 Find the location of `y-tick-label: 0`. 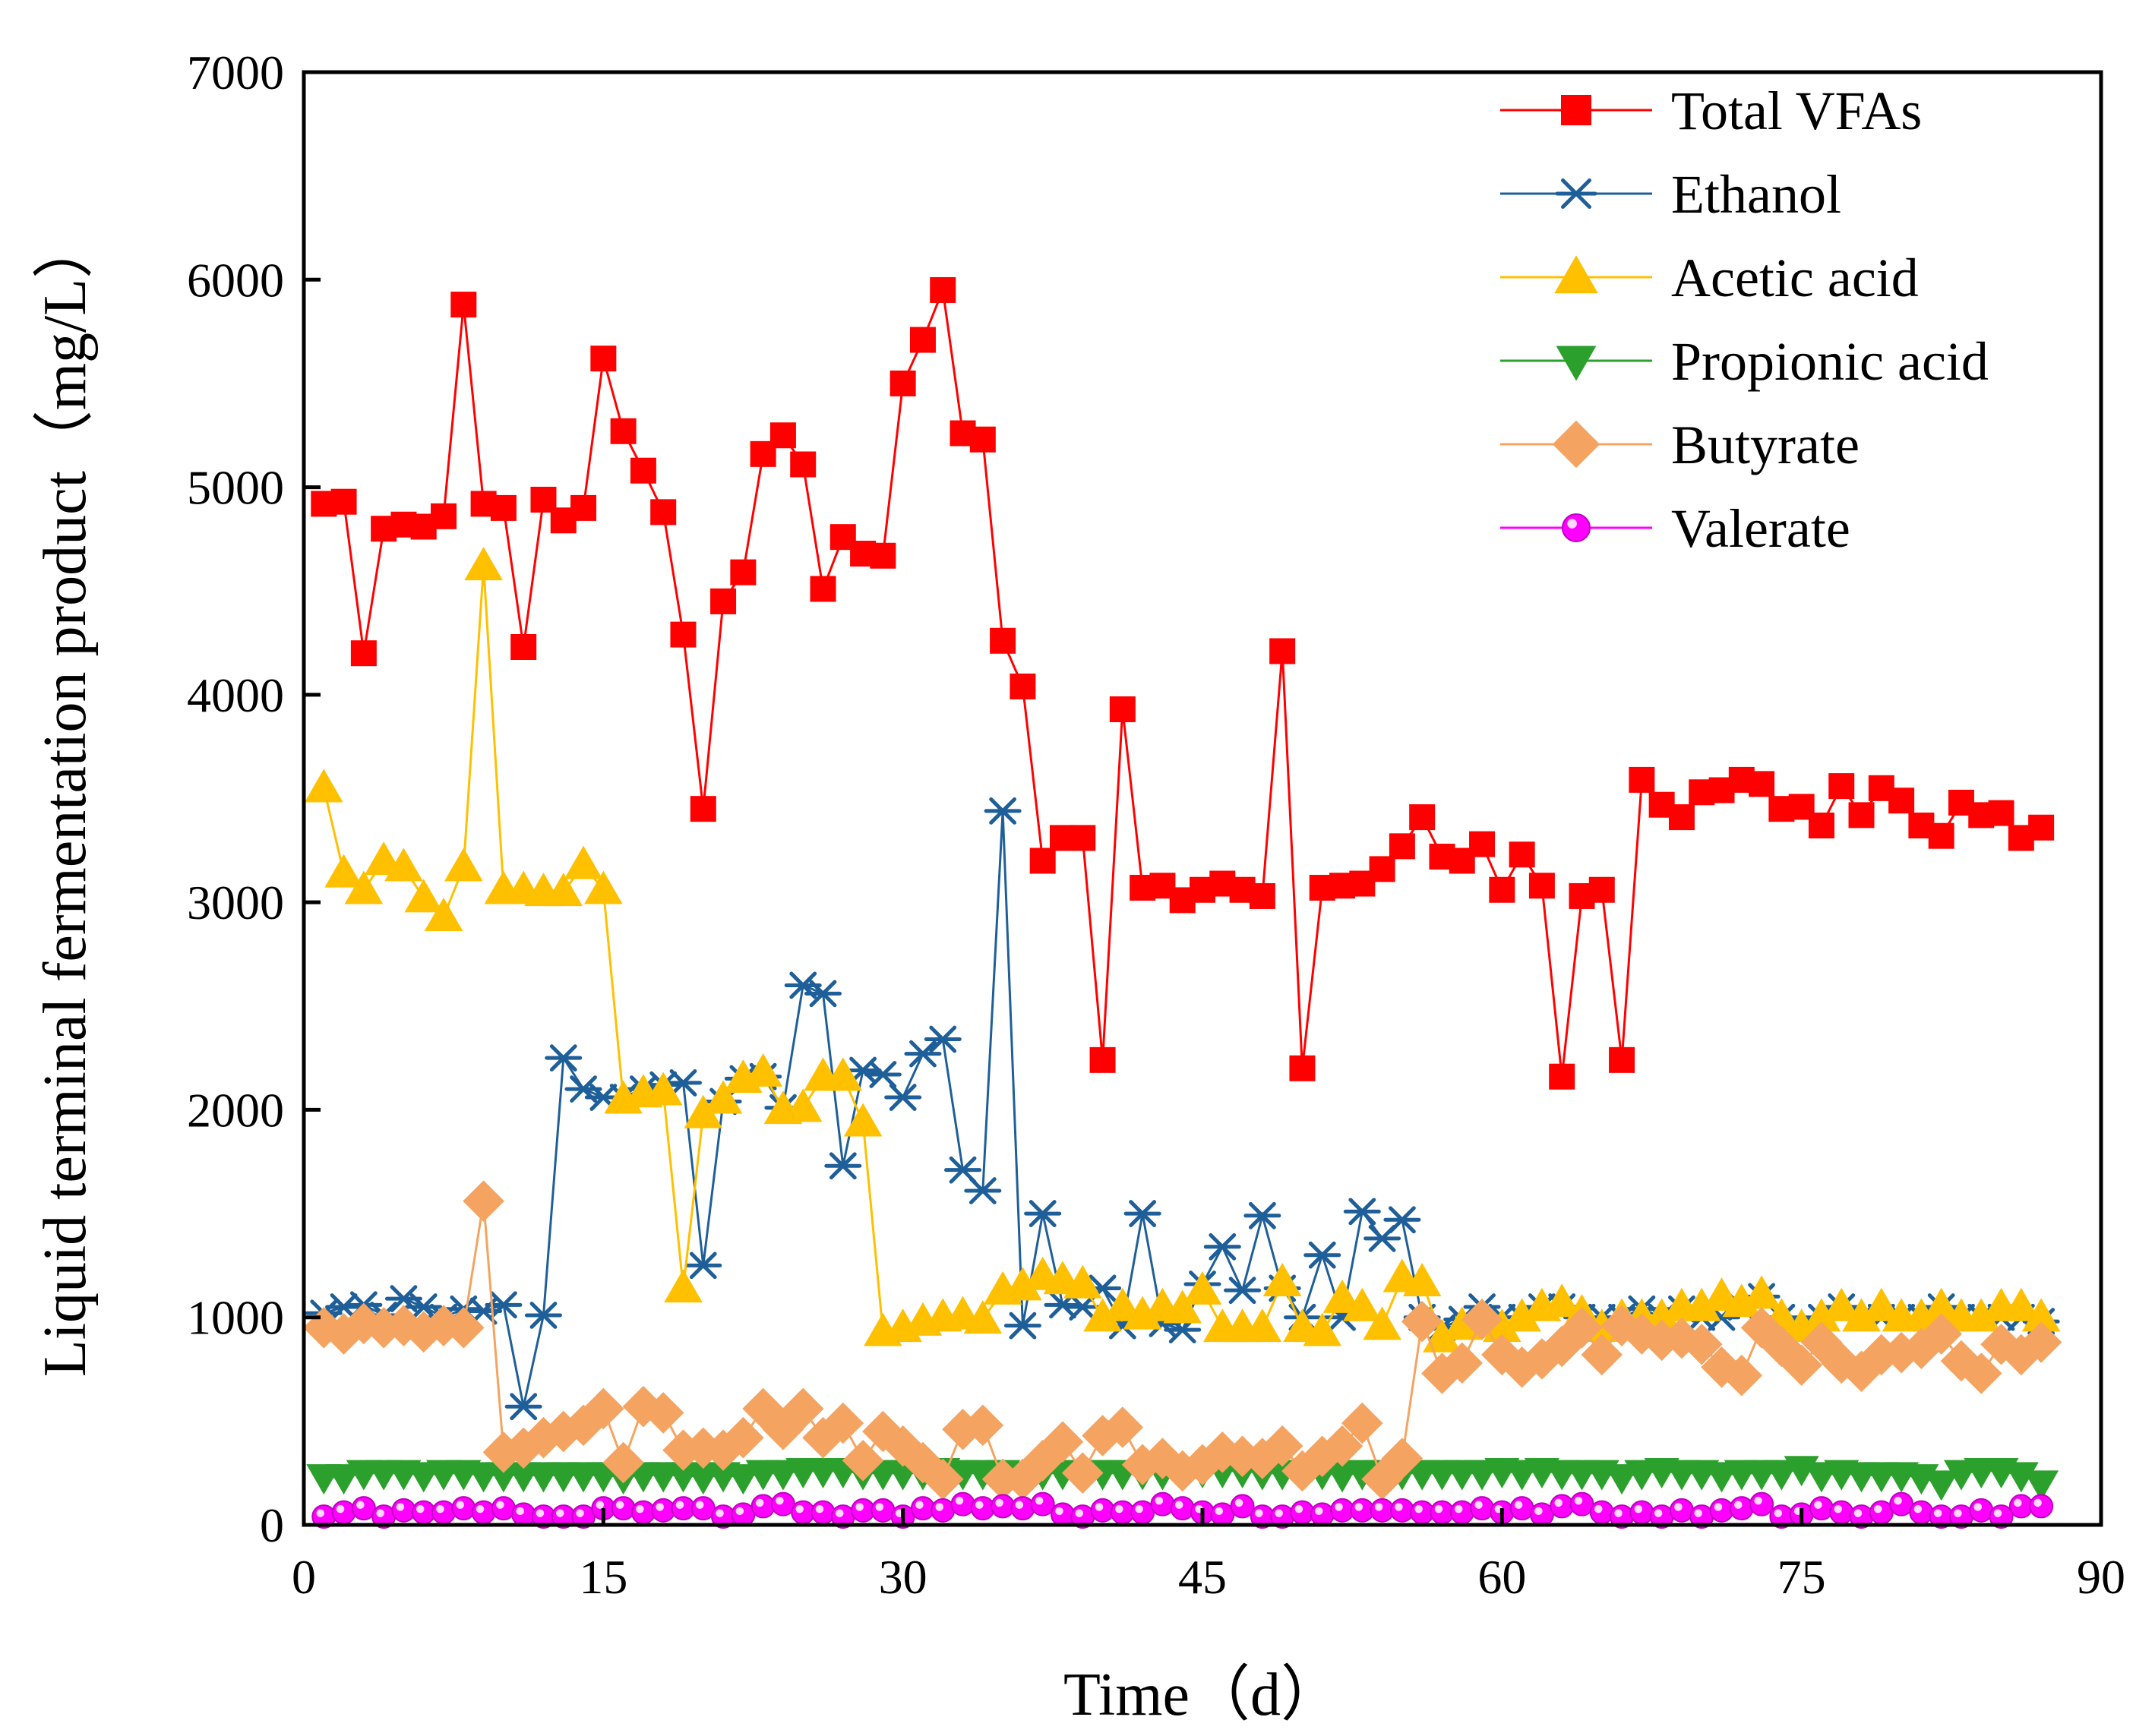

y-tick-label: 0 is located at coordinates (272, 1525).